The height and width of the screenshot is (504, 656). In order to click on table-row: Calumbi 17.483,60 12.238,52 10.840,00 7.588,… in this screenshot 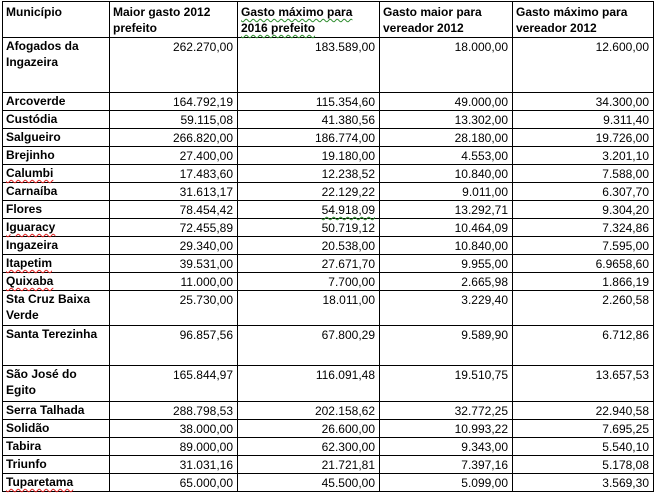, I will do `click(328, 173)`.